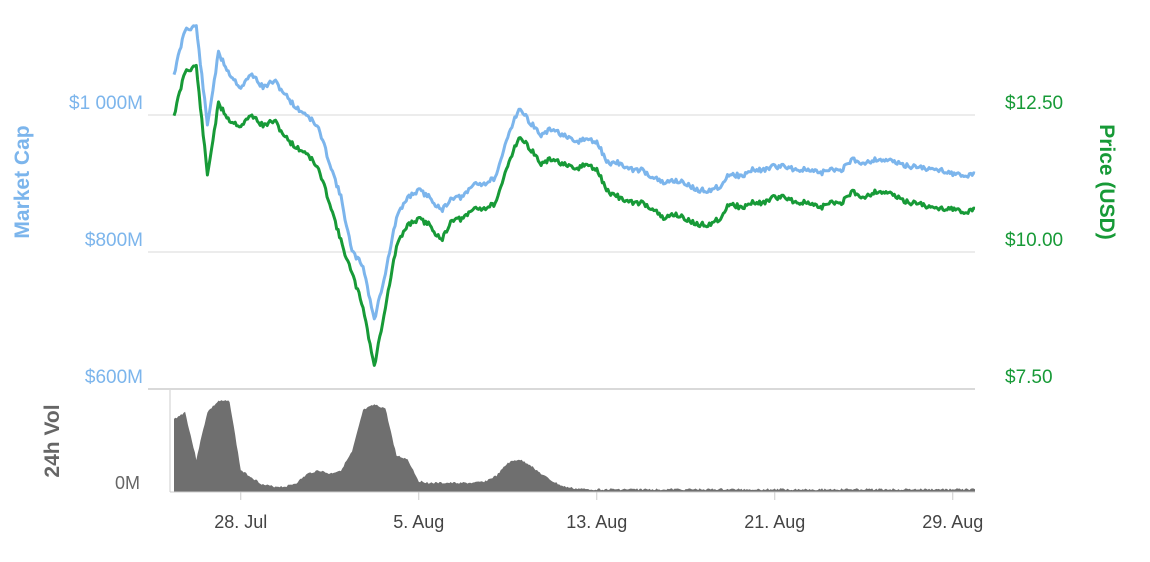 The image size is (1150, 562). What do you see at coordinates (114, 377) in the screenshot?
I see `market-cap-tick-label: $600M` at bounding box center [114, 377].